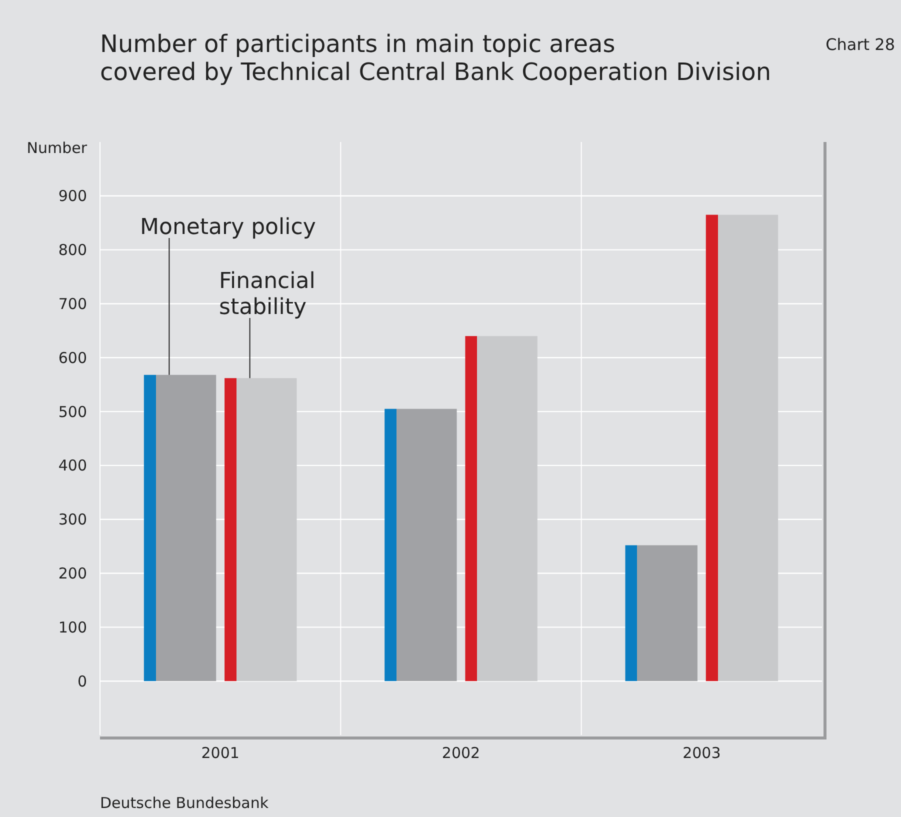 The image size is (901, 817). What do you see at coordinates (436, 58) in the screenshot?
I see `chart-title: Number of participants in main topic areas covered by Technical Central Bank Cooperation Division` at bounding box center [436, 58].